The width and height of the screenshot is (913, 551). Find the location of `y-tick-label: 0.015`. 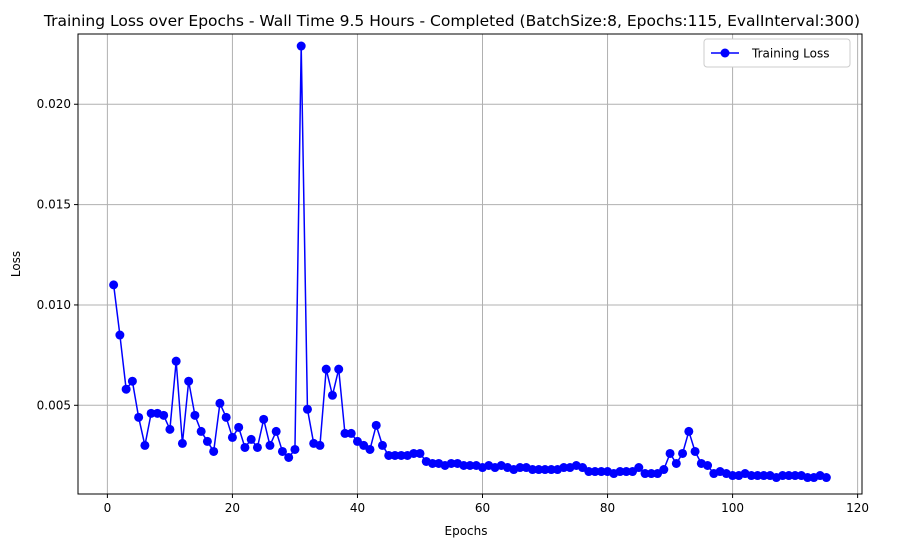

y-tick-label: 0.015 is located at coordinates (54, 205).